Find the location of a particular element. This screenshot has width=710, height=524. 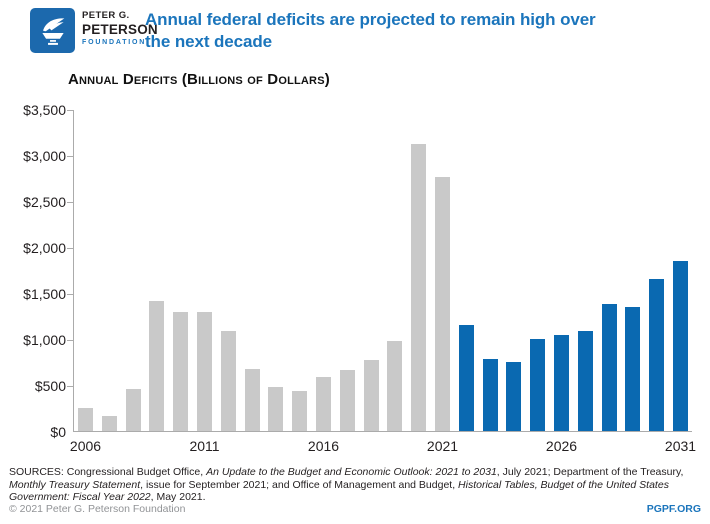

x-tick-label-2006: 2006 is located at coordinates (85, 446).